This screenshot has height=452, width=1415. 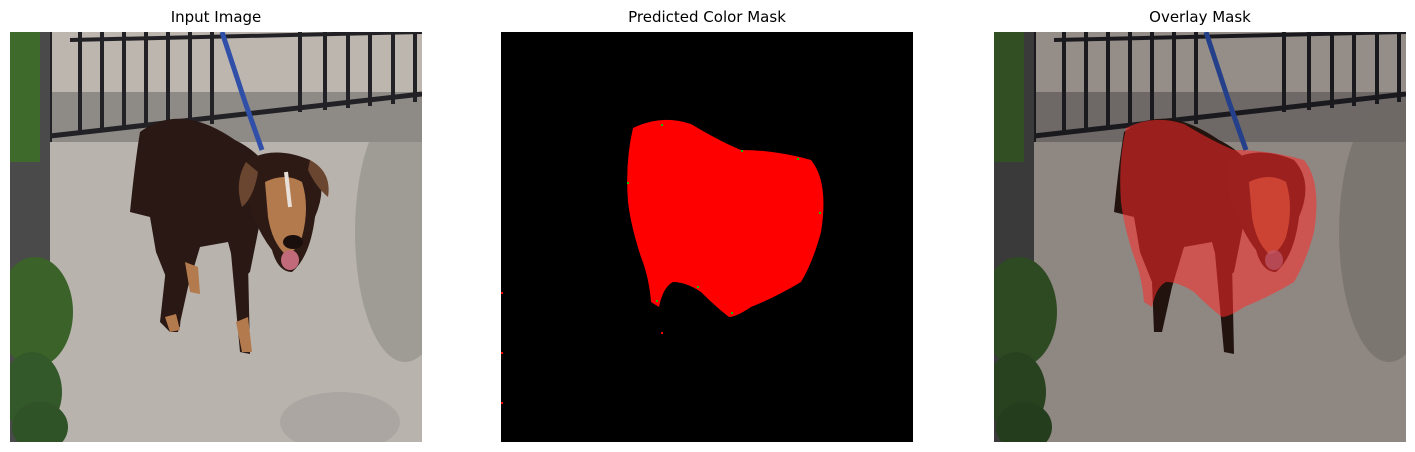 What do you see at coordinates (707, 17) in the screenshot?
I see `predicted-mask-title: Predicted Color Mask` at bounding box center [707, 17].